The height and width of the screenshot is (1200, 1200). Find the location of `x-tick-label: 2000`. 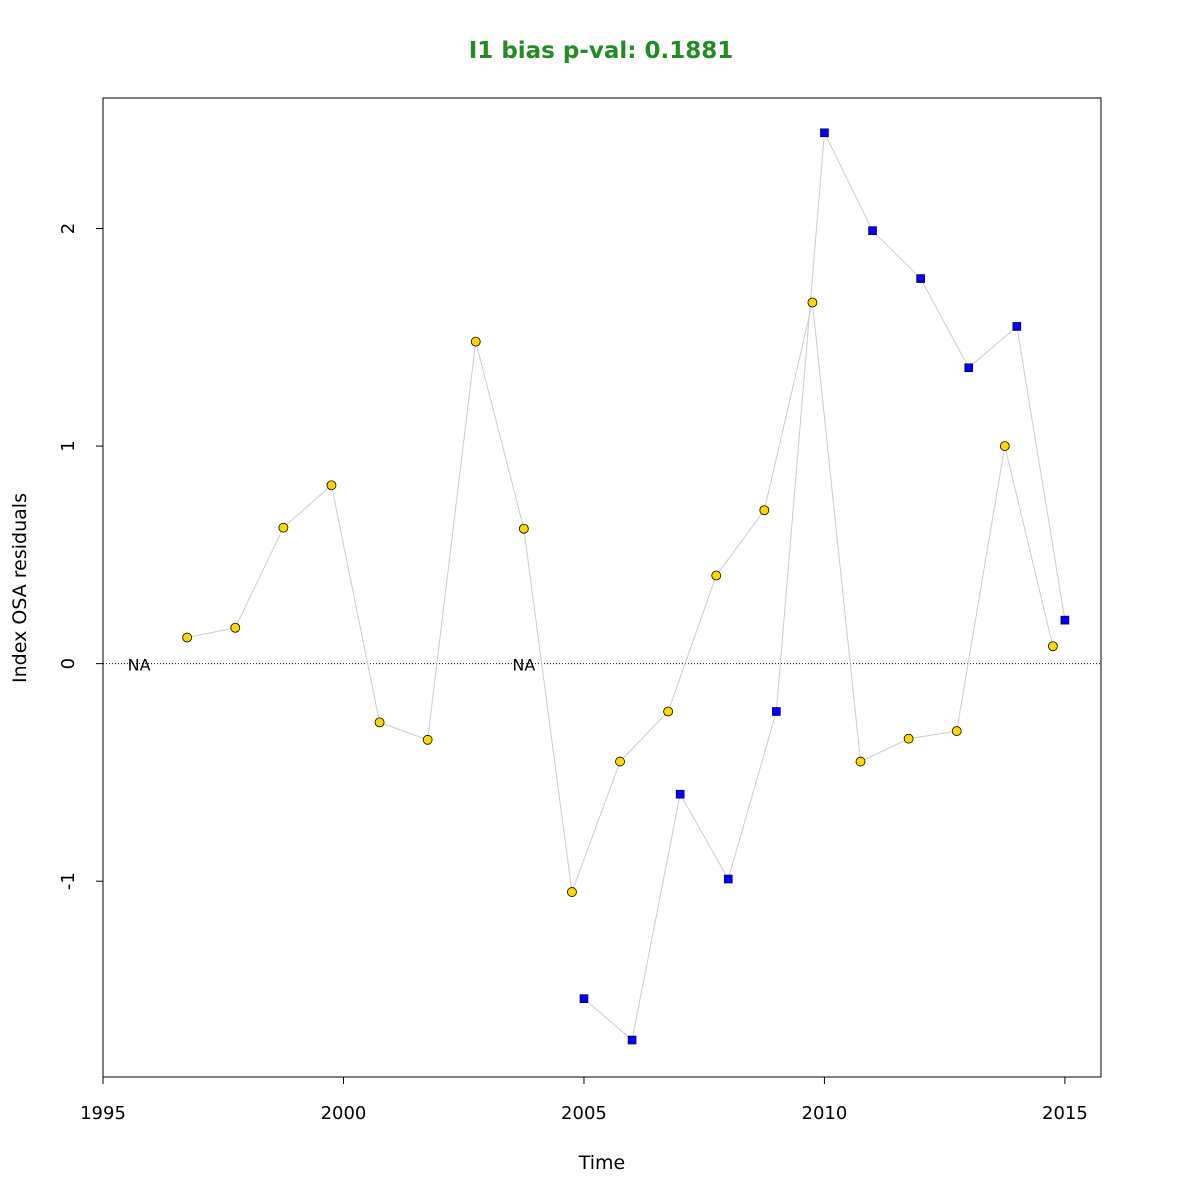

x-tick-label: 2000 is located at coordinates (344, 1113).